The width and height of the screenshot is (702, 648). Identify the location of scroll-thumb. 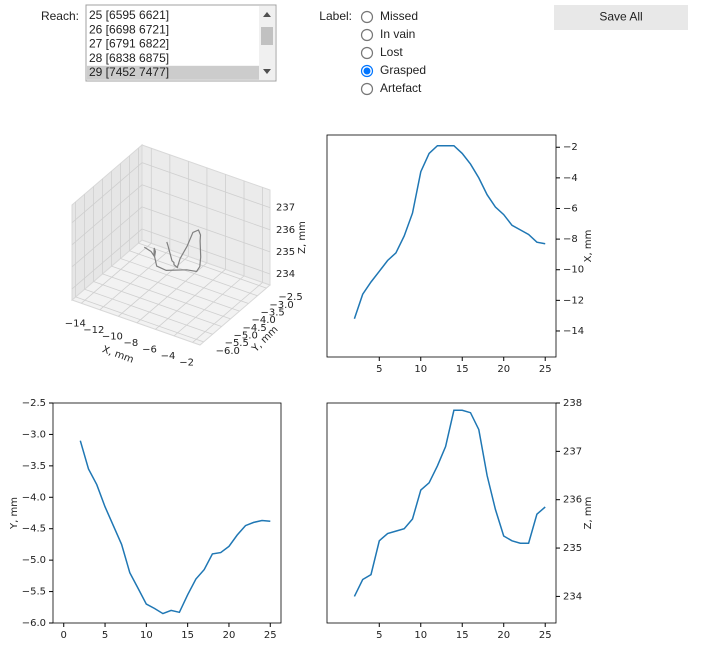
(267, 36).